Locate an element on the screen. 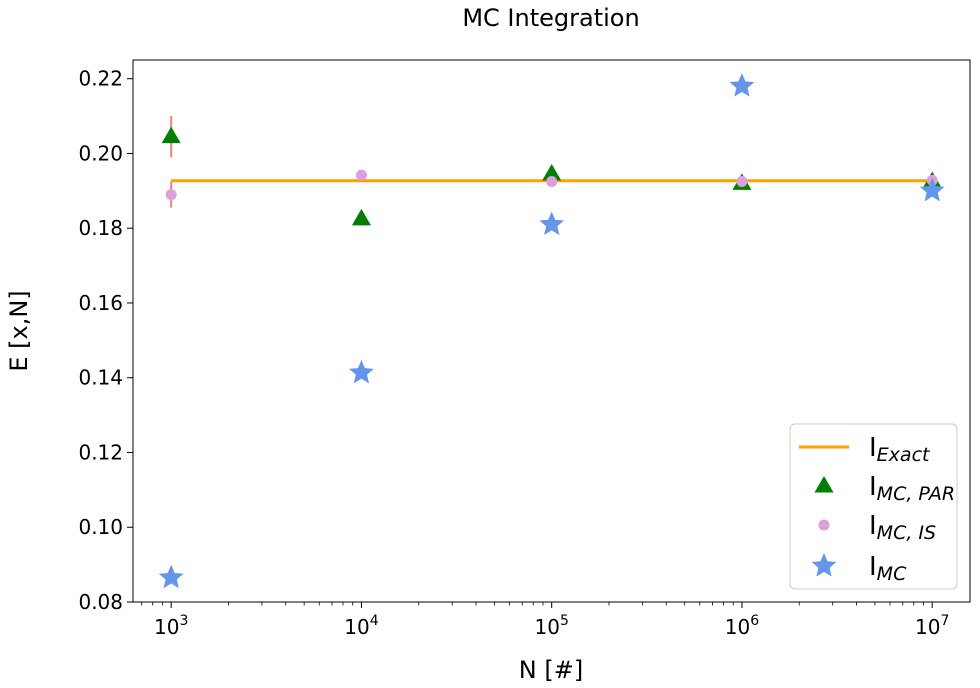  legend-label: IMC is located at coordinates (888, 568).